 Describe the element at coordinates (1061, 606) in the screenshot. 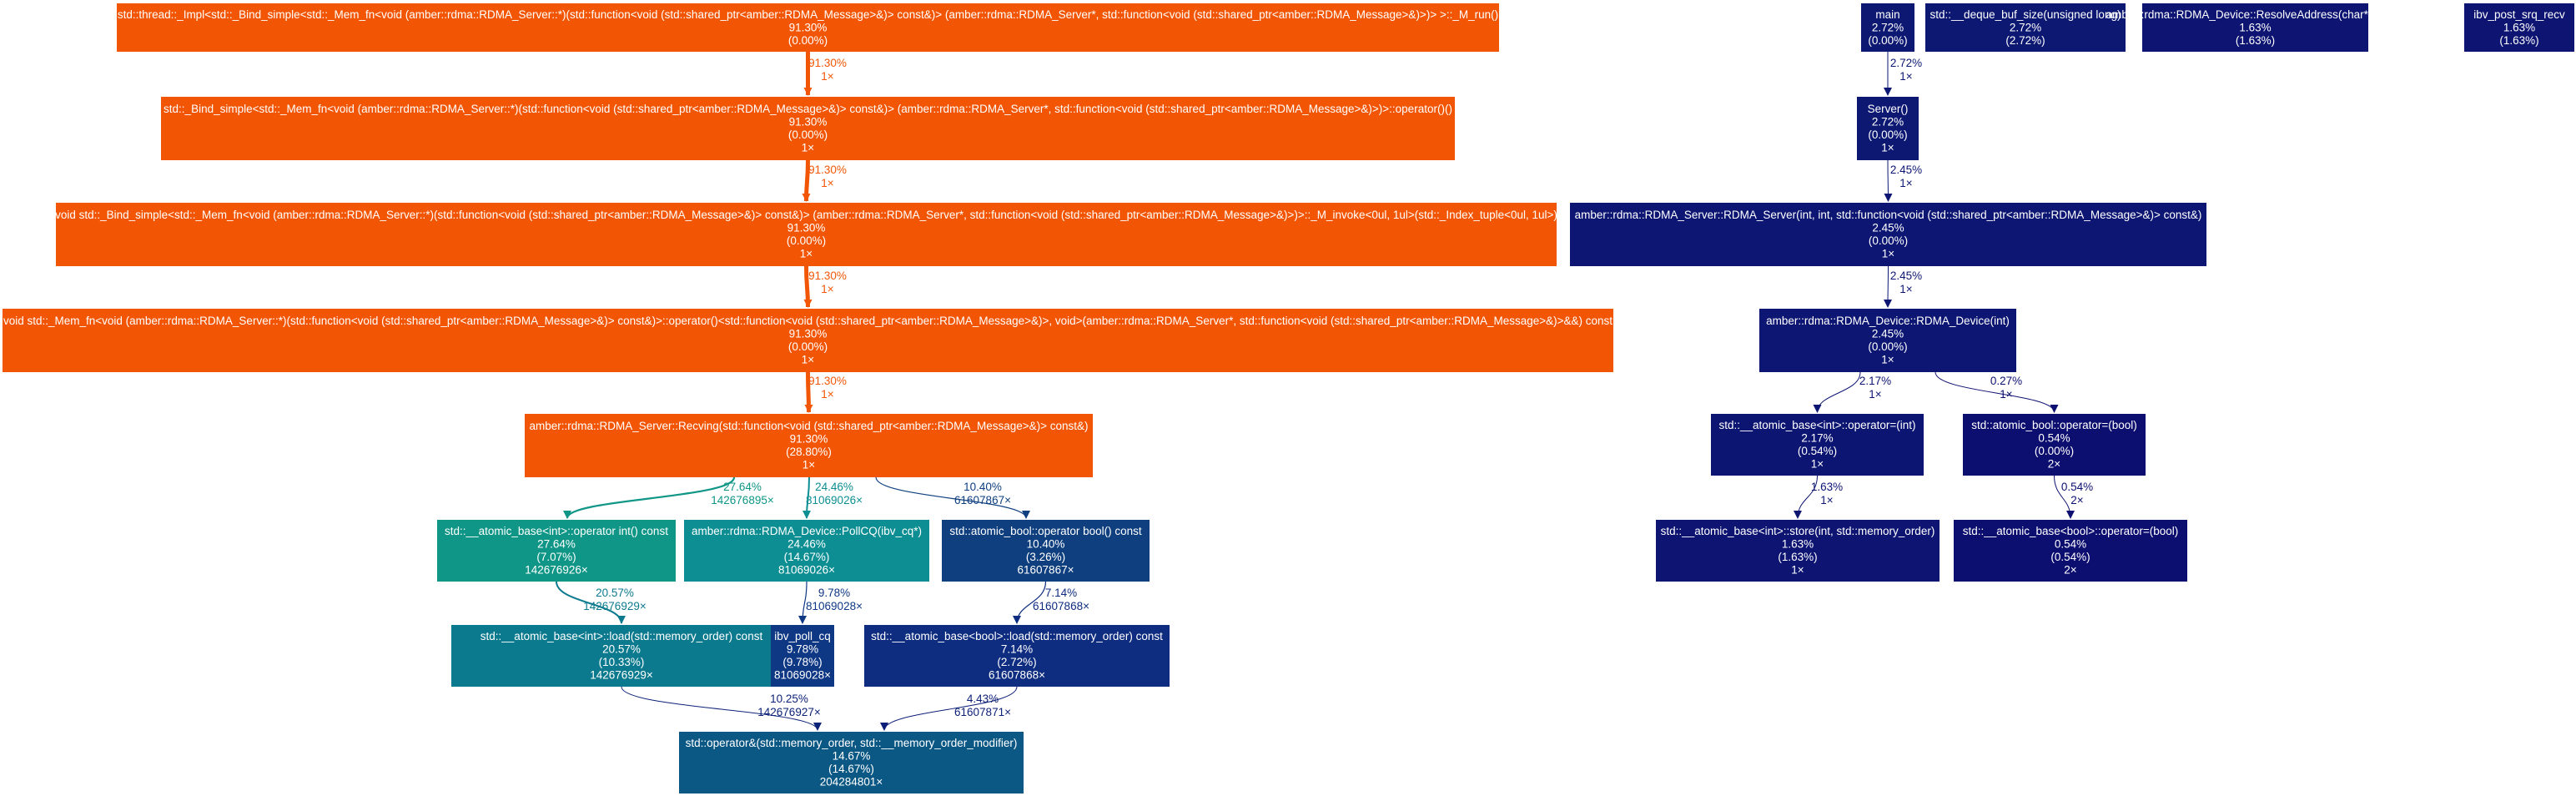

I see `call-edge-calls: 61607868×` at that location.